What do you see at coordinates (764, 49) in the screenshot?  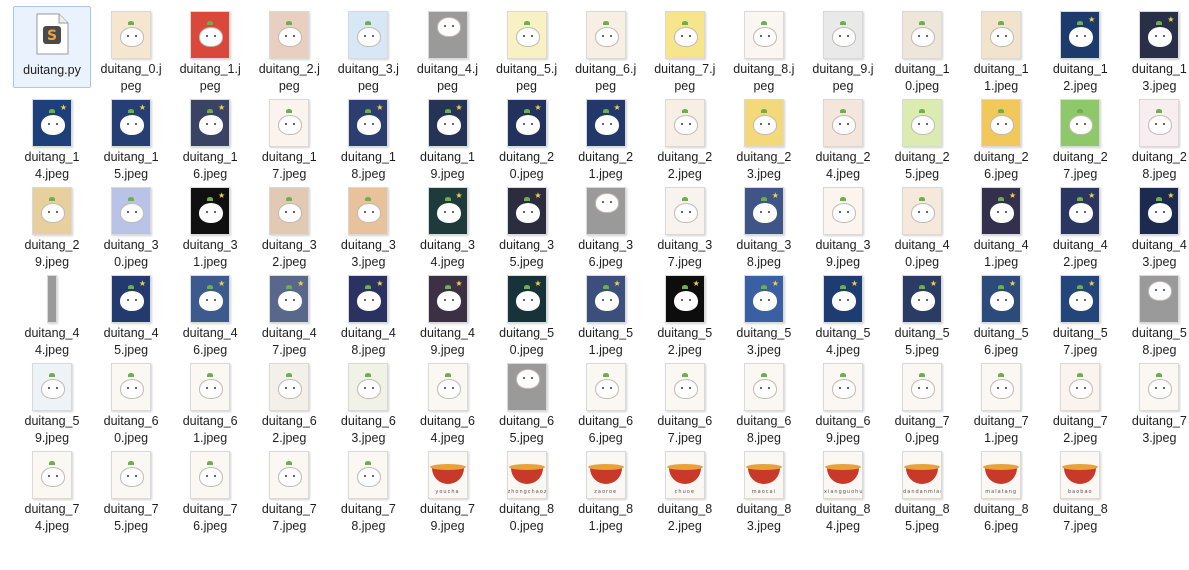 I see `file-item: duitang_8.j peg` at bounding box center [764, 49].